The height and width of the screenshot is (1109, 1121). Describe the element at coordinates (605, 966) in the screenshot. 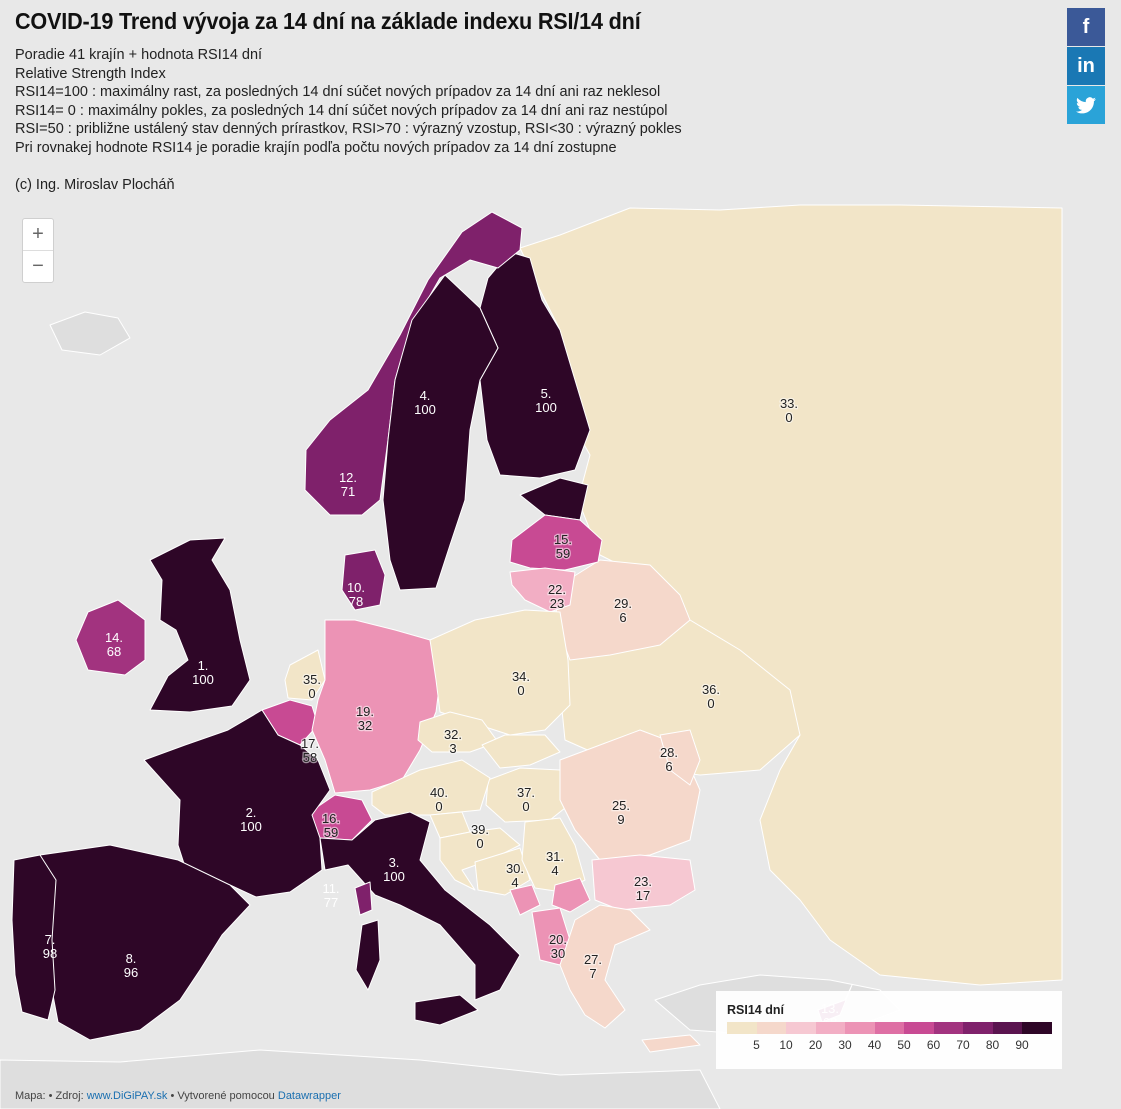

I see `country-greece` at that location.